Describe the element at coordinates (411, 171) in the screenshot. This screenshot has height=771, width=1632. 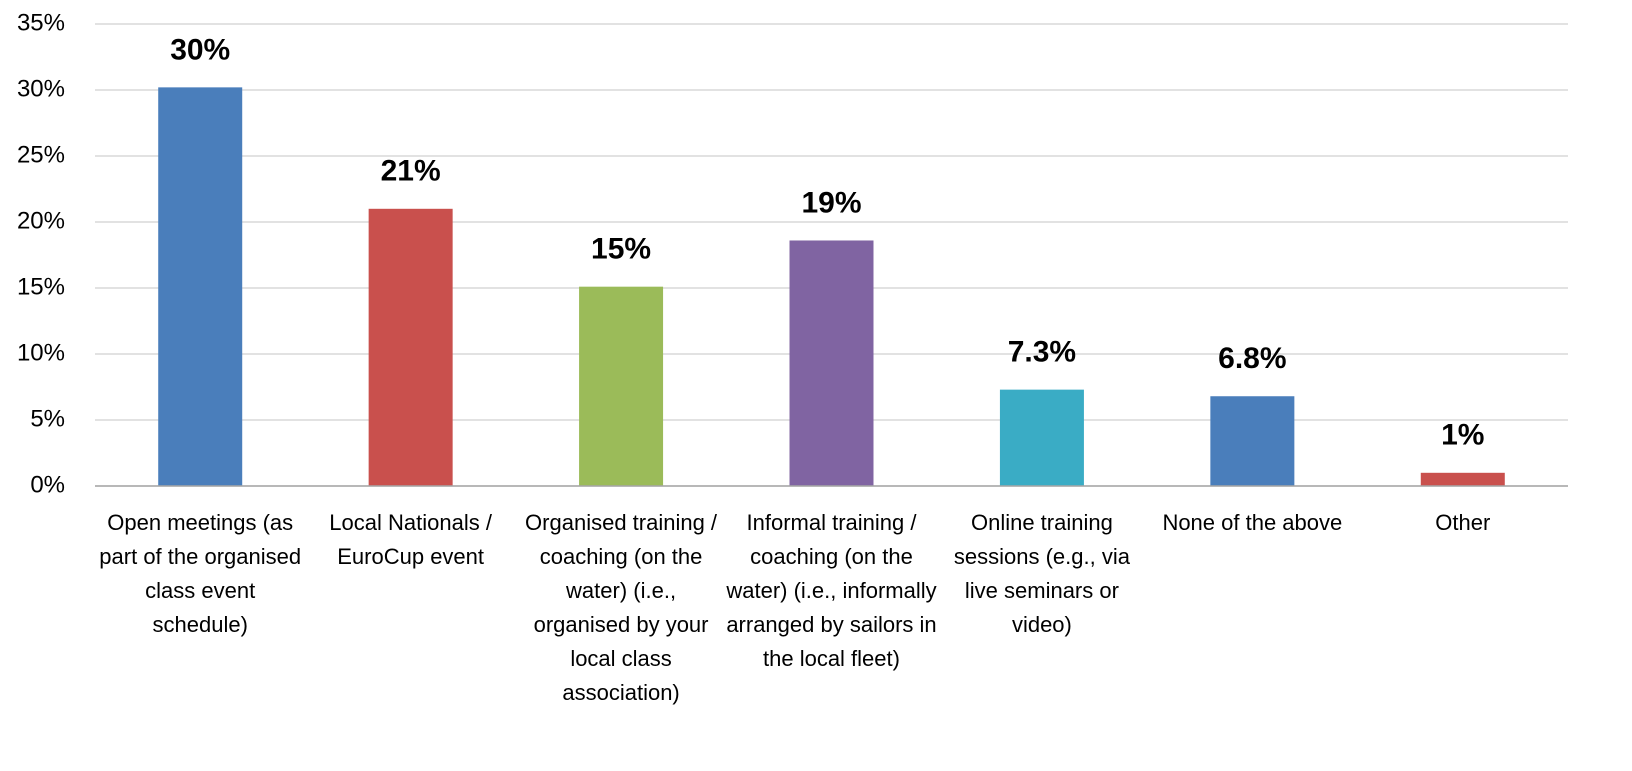
I see `data-label: 21%` at that location.